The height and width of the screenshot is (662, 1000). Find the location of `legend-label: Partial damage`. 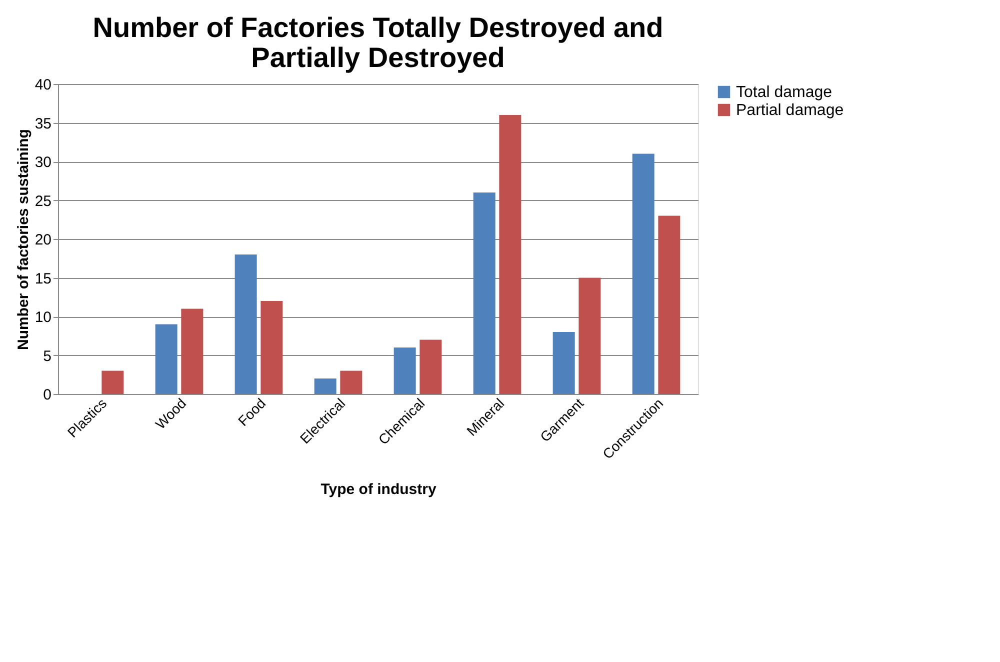

legend-label: Partial damage is located at coordinates (790, 110).